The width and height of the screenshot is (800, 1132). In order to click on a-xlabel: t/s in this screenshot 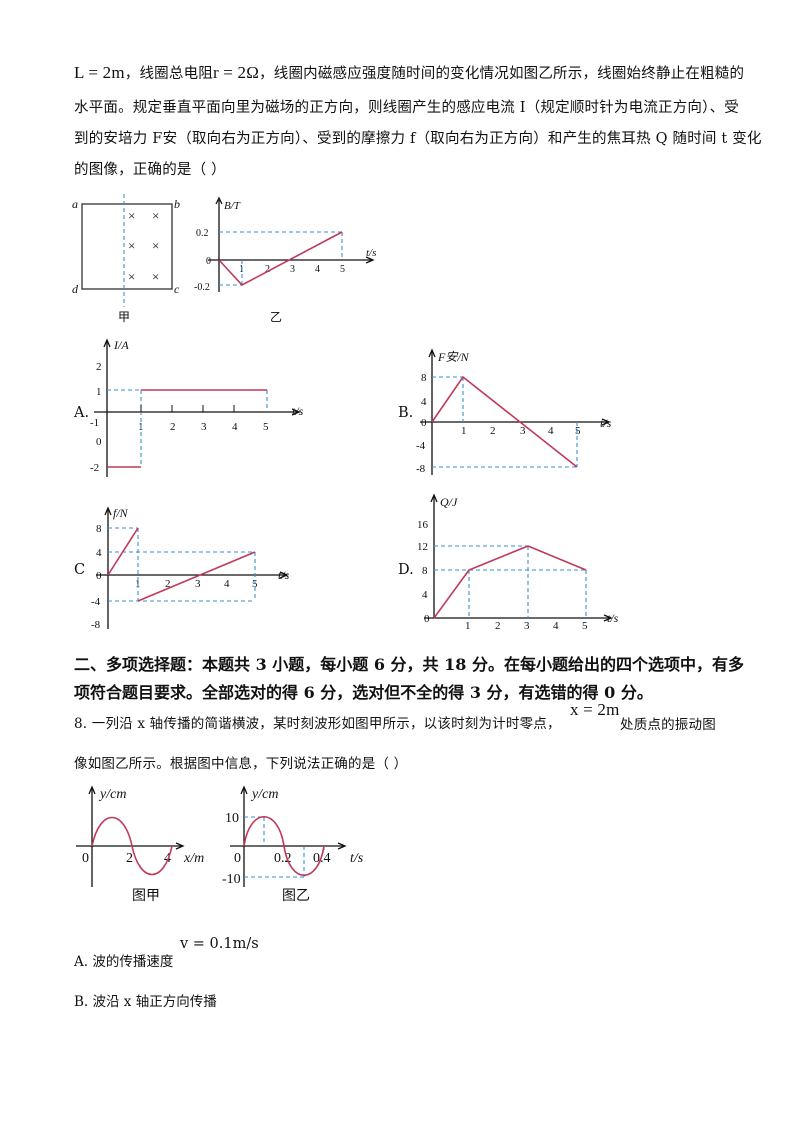, I will do `click(298, 411)`.